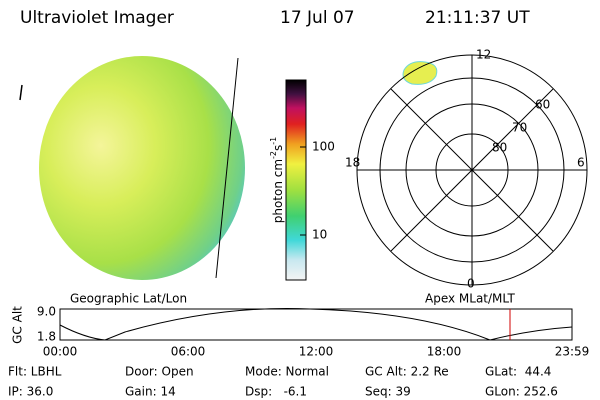 The width and height of the screenshot is (600, 400). I want to click on mlt-label: 6, so click(581, 163).